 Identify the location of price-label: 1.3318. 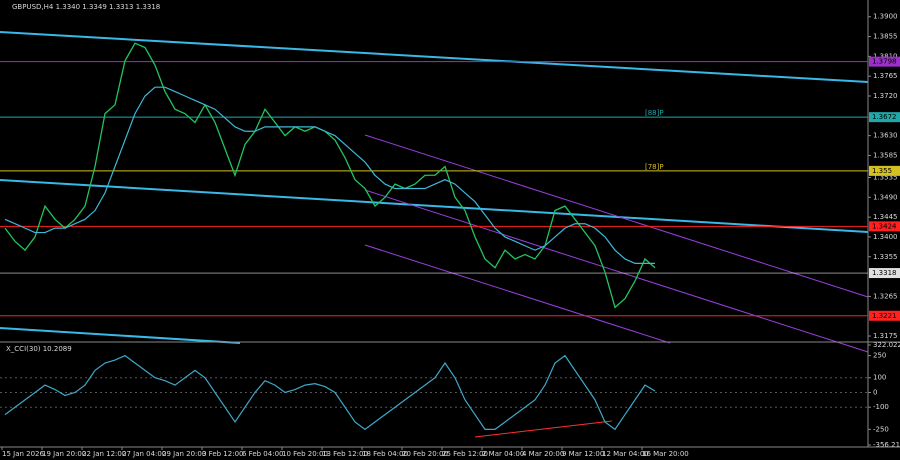
(884, 273).